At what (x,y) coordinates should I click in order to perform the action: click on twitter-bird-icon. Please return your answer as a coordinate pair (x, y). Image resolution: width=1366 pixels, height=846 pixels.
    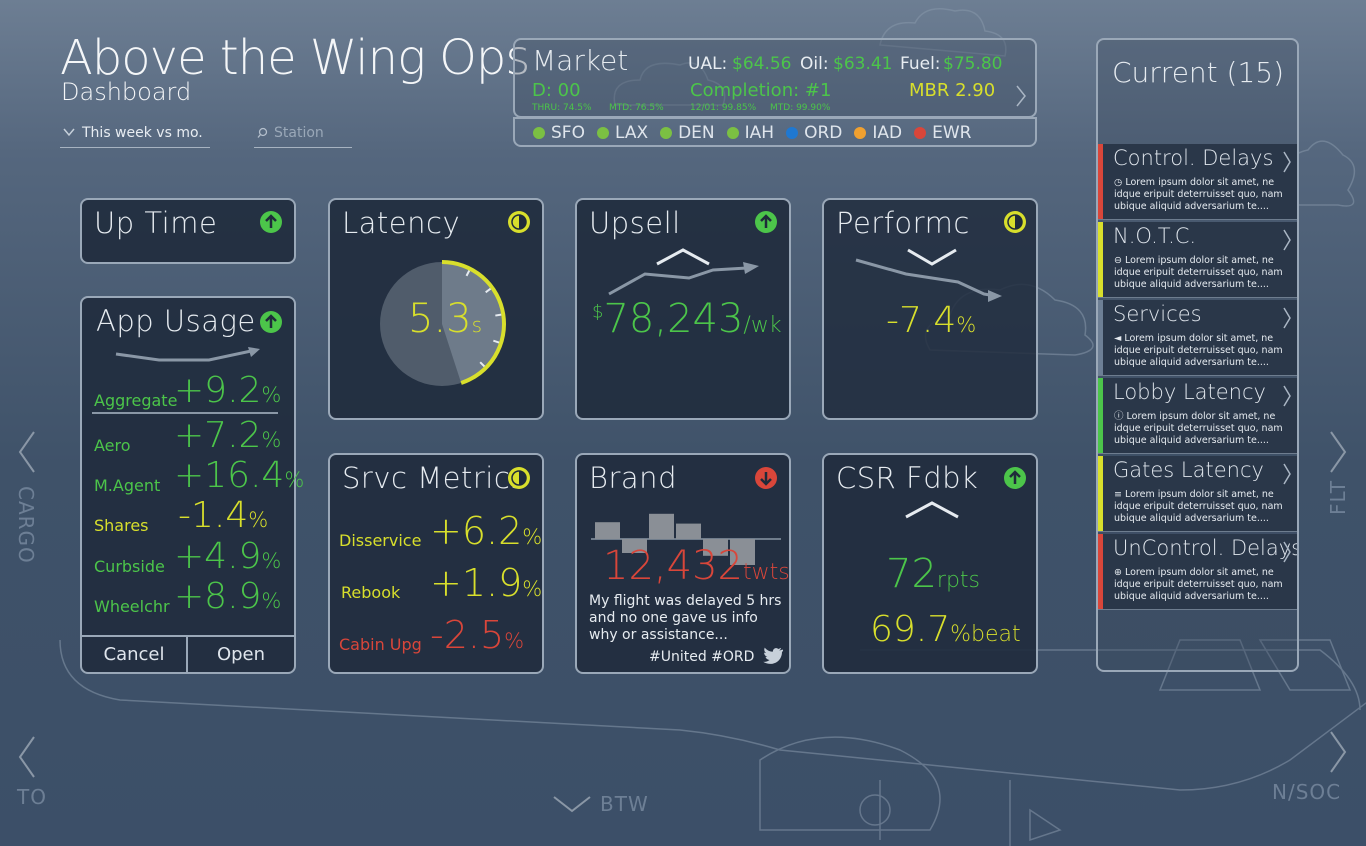
    Looking at the image, I should click on (773, 658).